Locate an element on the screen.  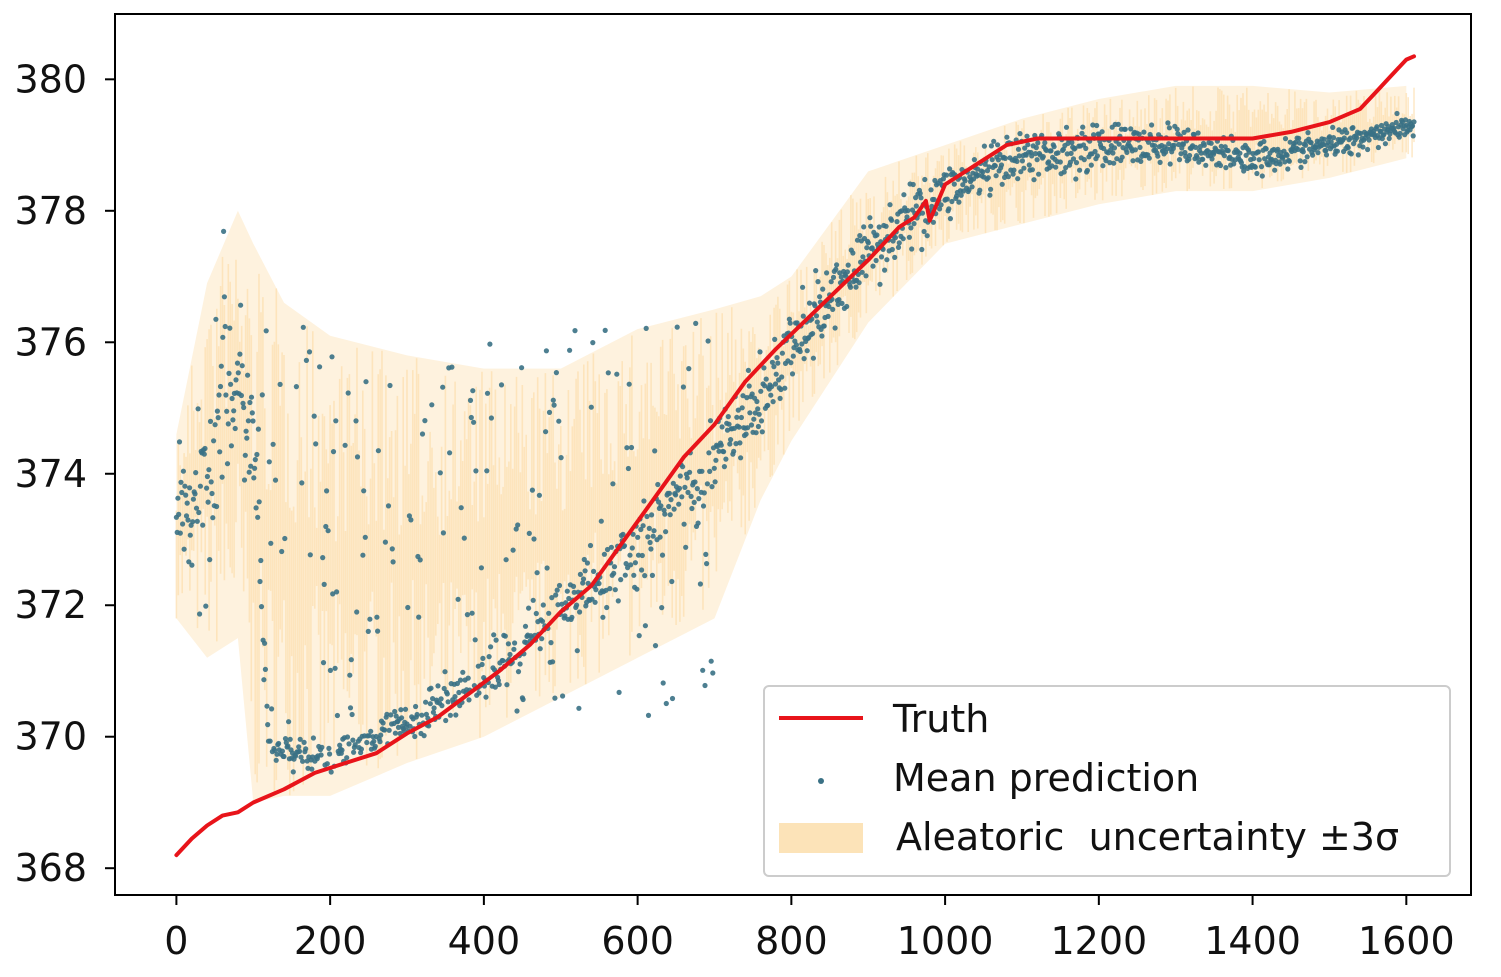
x-tick-label: 400 is located at coordinates (484, 941).